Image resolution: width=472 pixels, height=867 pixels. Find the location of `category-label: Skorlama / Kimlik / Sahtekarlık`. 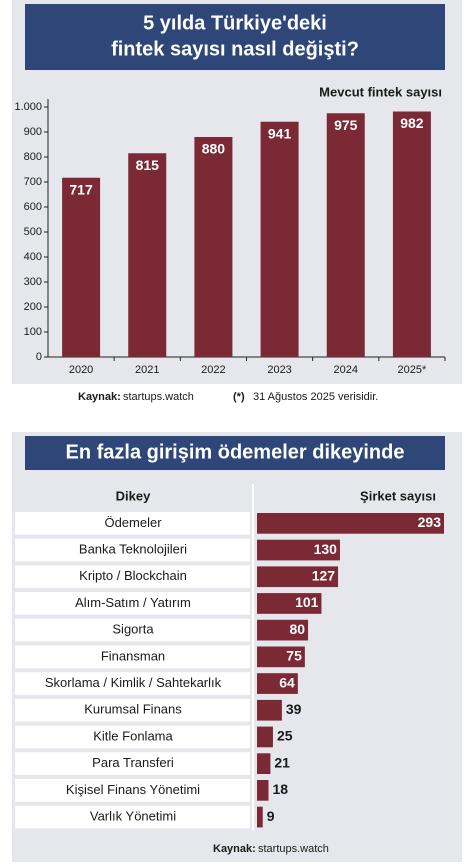

category-label: Skorlama / Kimlik / Sahtekarlık is located at coordinates (133, 682).